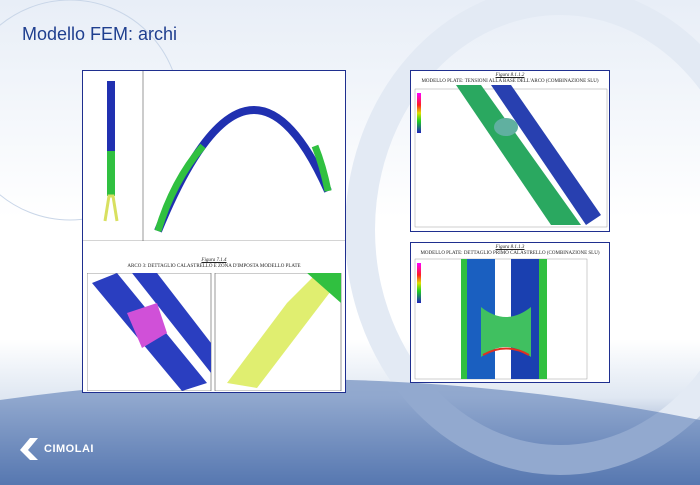 This screenshot has width=700, height=485. I want to click on figure-number: Figura 7.1.4, so click(214, 260).